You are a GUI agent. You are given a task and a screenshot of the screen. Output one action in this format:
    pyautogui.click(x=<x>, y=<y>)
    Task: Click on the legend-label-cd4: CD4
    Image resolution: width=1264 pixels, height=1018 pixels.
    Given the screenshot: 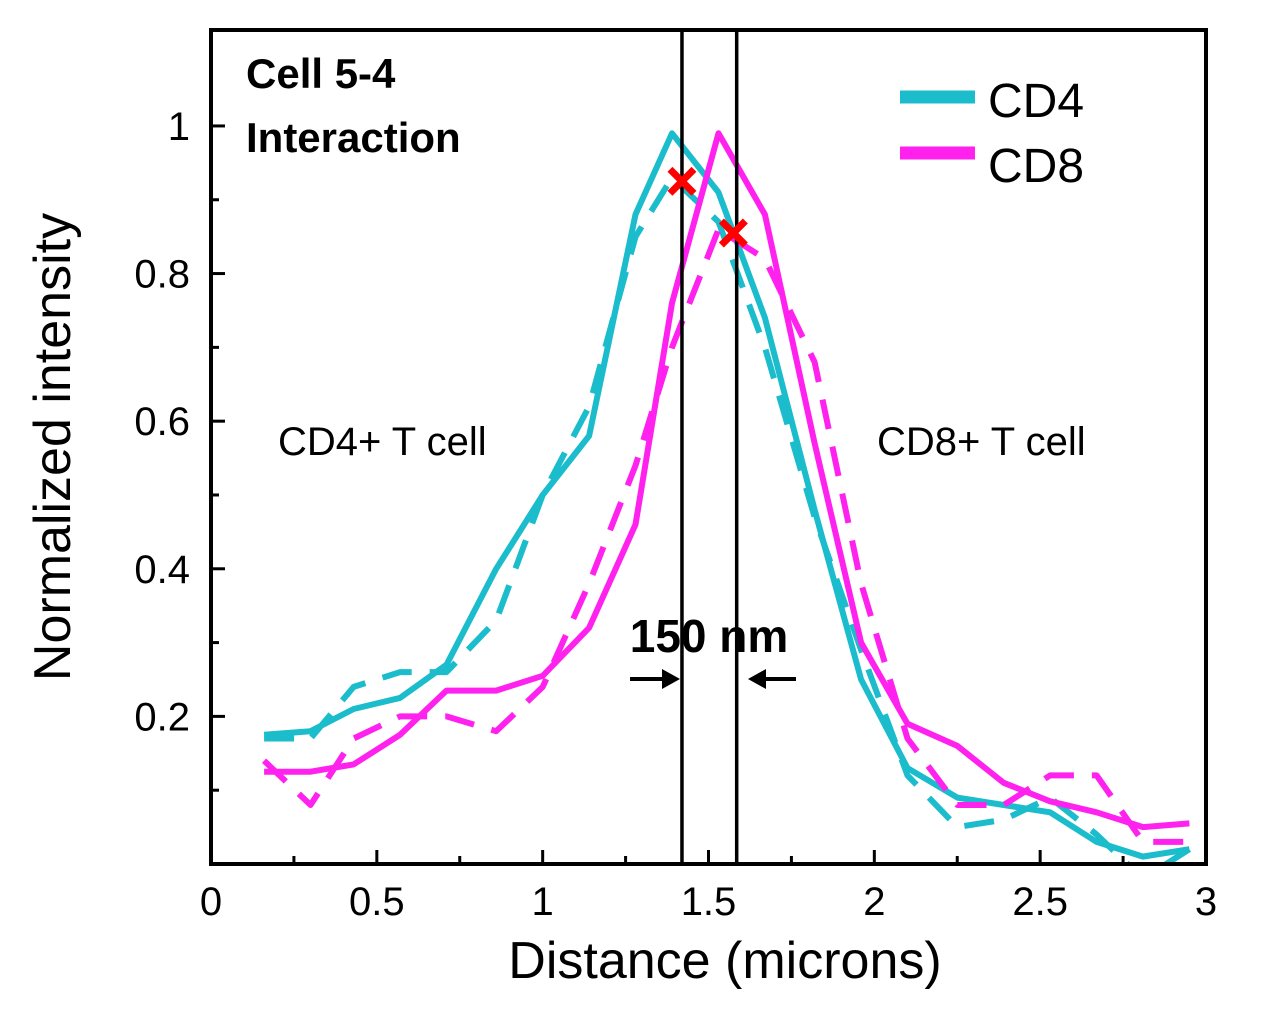 What is the action you would take?
    pyautogui.click(x=1036, y=101)
    